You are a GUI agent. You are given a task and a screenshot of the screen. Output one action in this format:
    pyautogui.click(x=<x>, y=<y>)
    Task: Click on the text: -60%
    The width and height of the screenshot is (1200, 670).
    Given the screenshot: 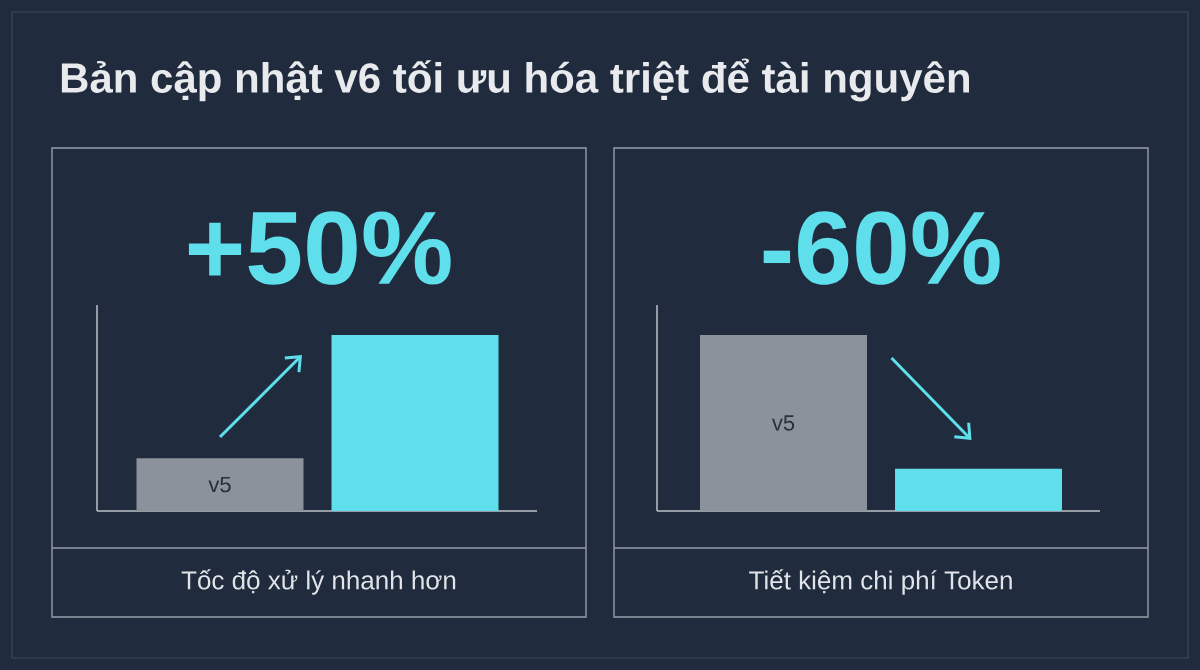 What is the action you would take?
    pyautogui.click(x=881, y=248)
    